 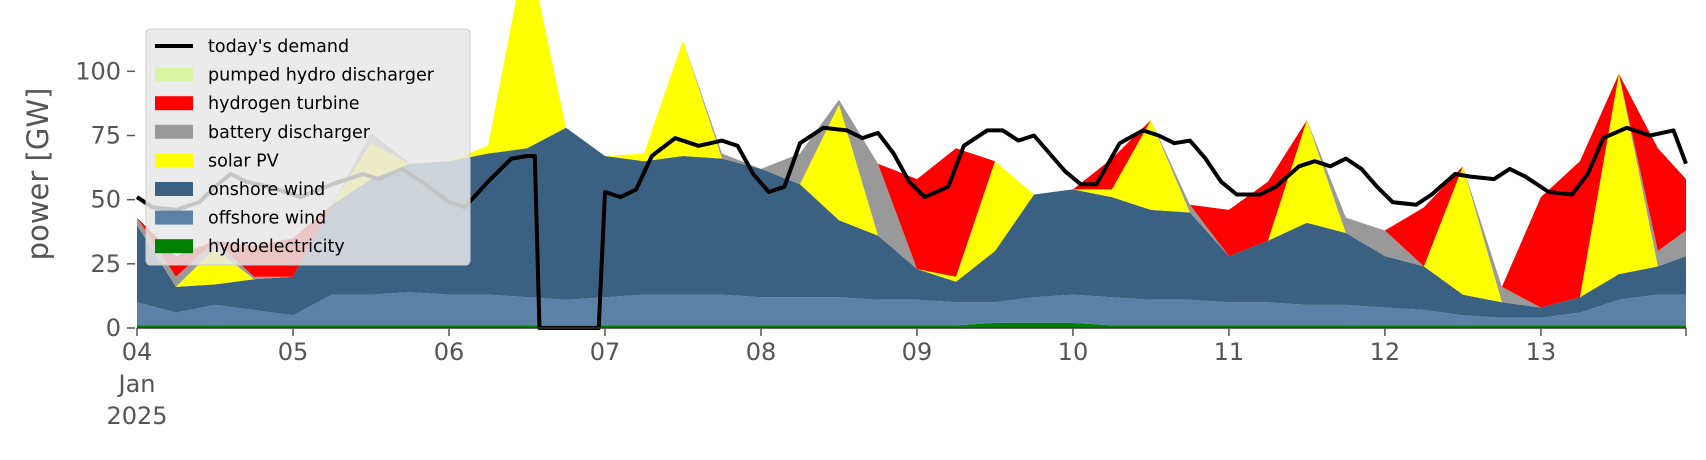 I want to click on legend-label: hydroelectricity, so click(x=276, y=247).